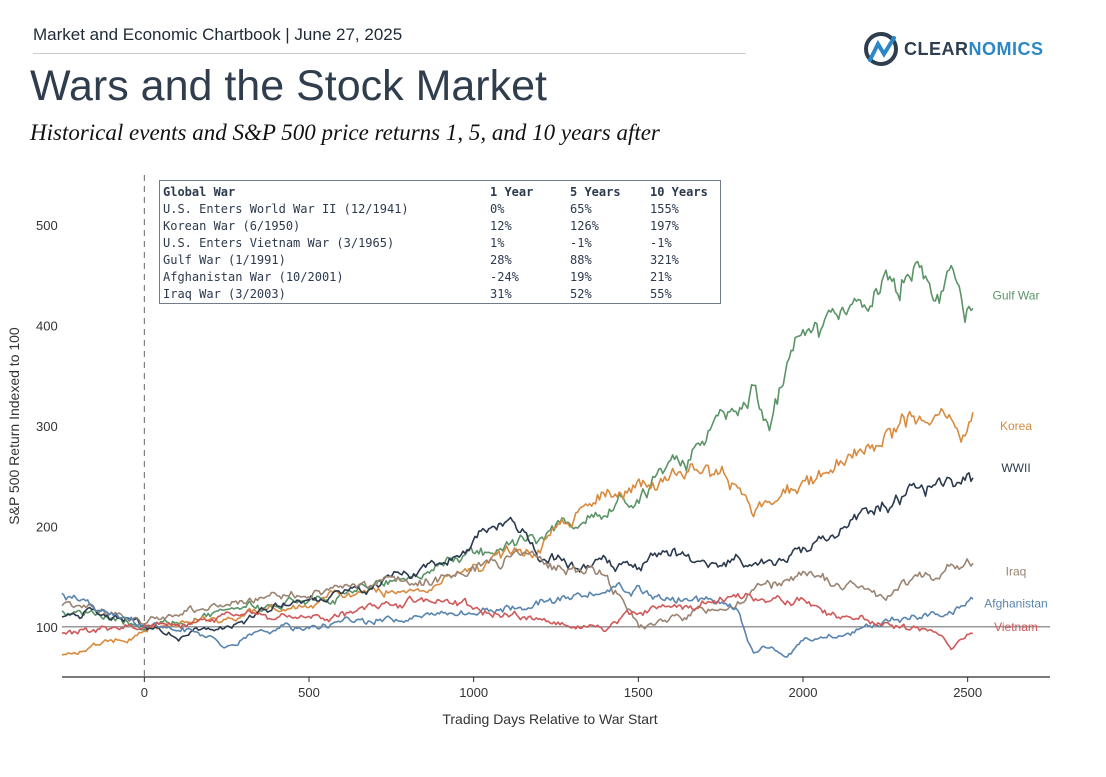 The height and width of the screenshot is (777, 1106). What do you see at coordinates (199, 192) in the screenshot?
I see `table-header-cell: Global War` at bounding box center [199, 192].